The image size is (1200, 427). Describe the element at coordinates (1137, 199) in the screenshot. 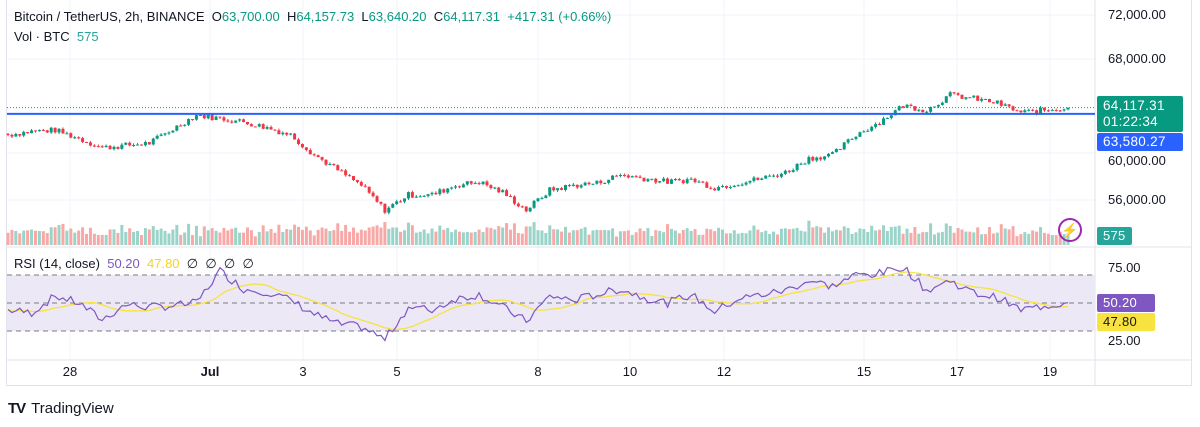

I see `price-tick: 56,000.00` at that location.